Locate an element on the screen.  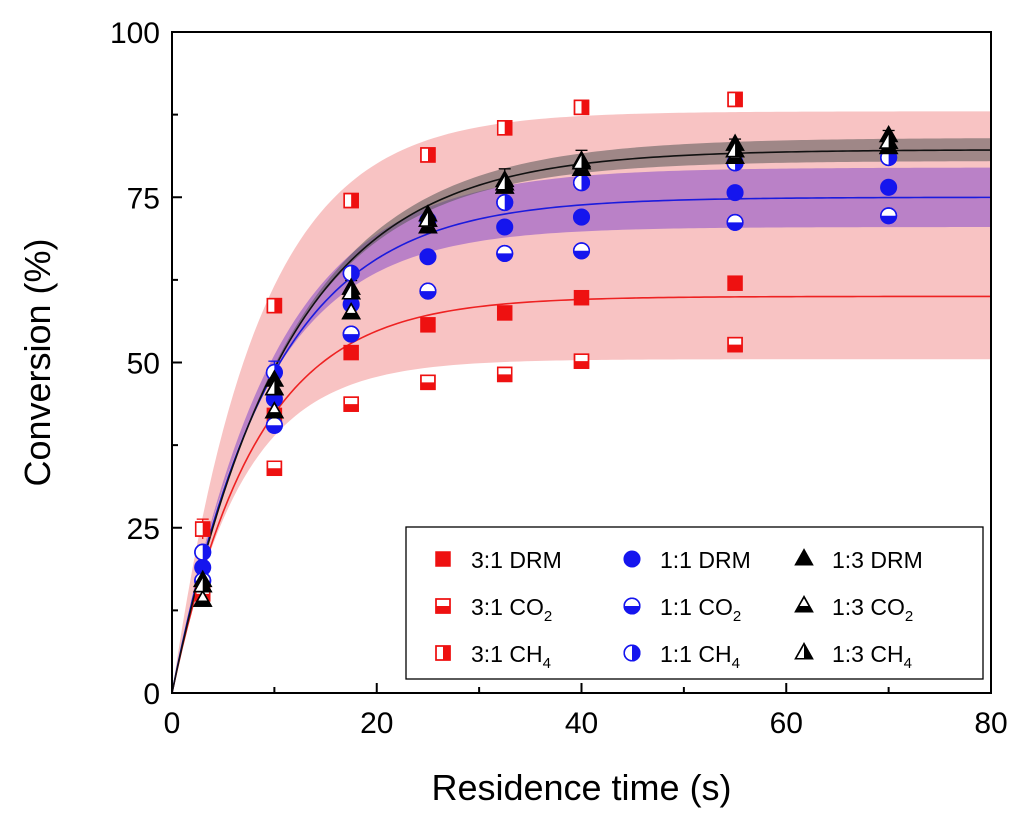
legend-item: 3:1 DRM is located at coordinates (498, 560).